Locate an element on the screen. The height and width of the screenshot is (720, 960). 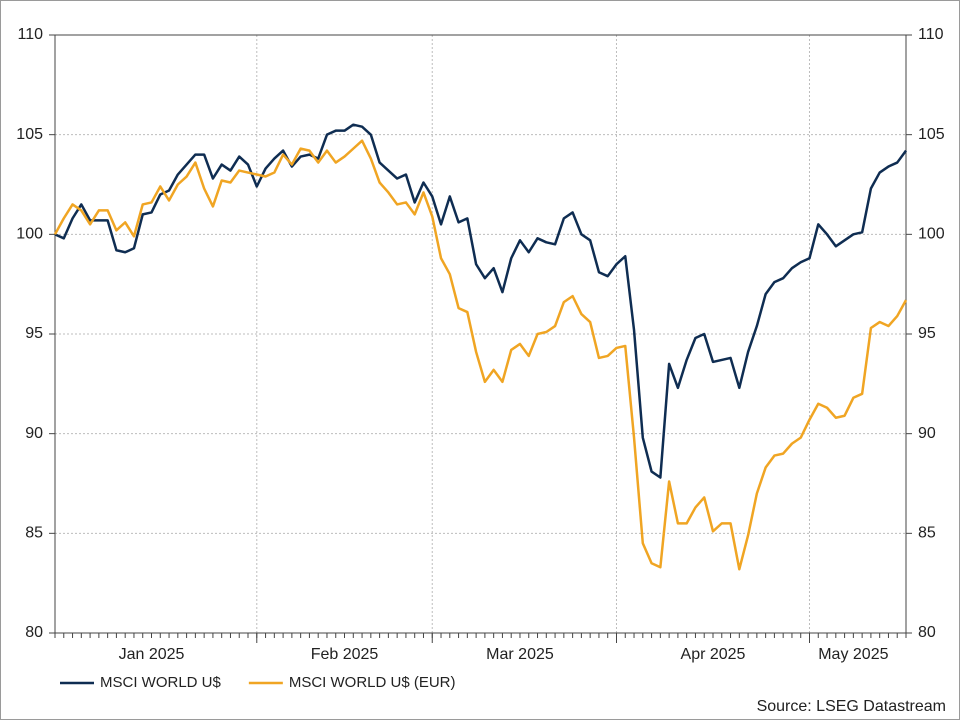
y-tick-label: 90 is located at coordinates (34, 433).